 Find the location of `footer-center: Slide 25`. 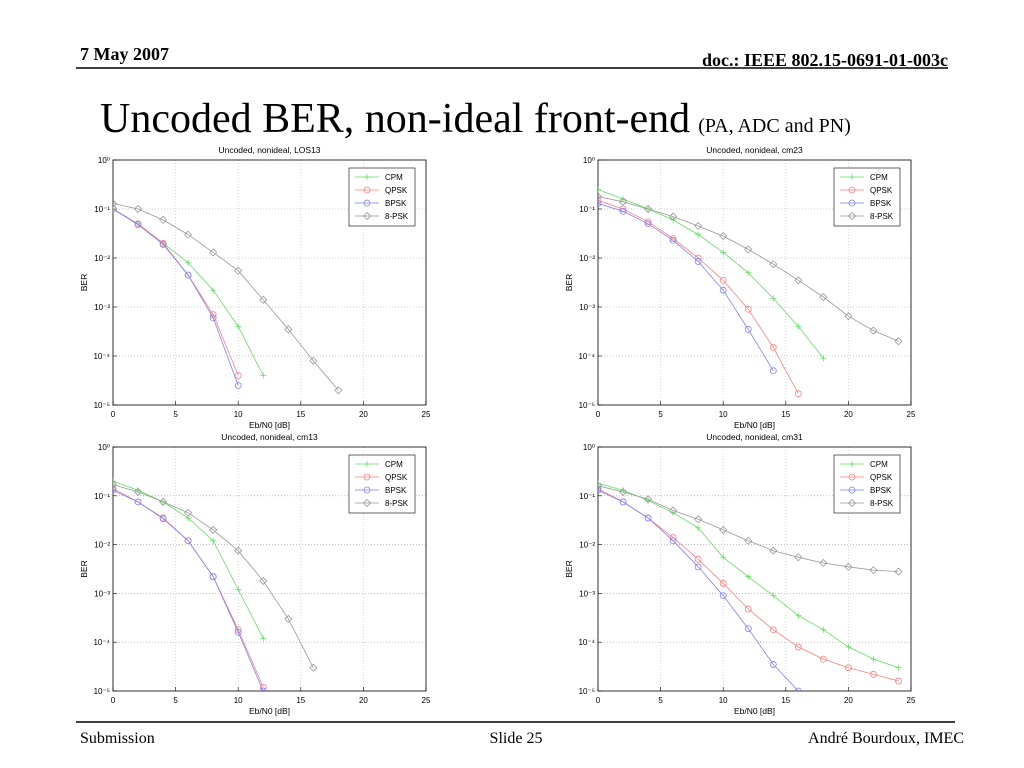

footer-center: Slide 25 is located at coordinates (516, 738).